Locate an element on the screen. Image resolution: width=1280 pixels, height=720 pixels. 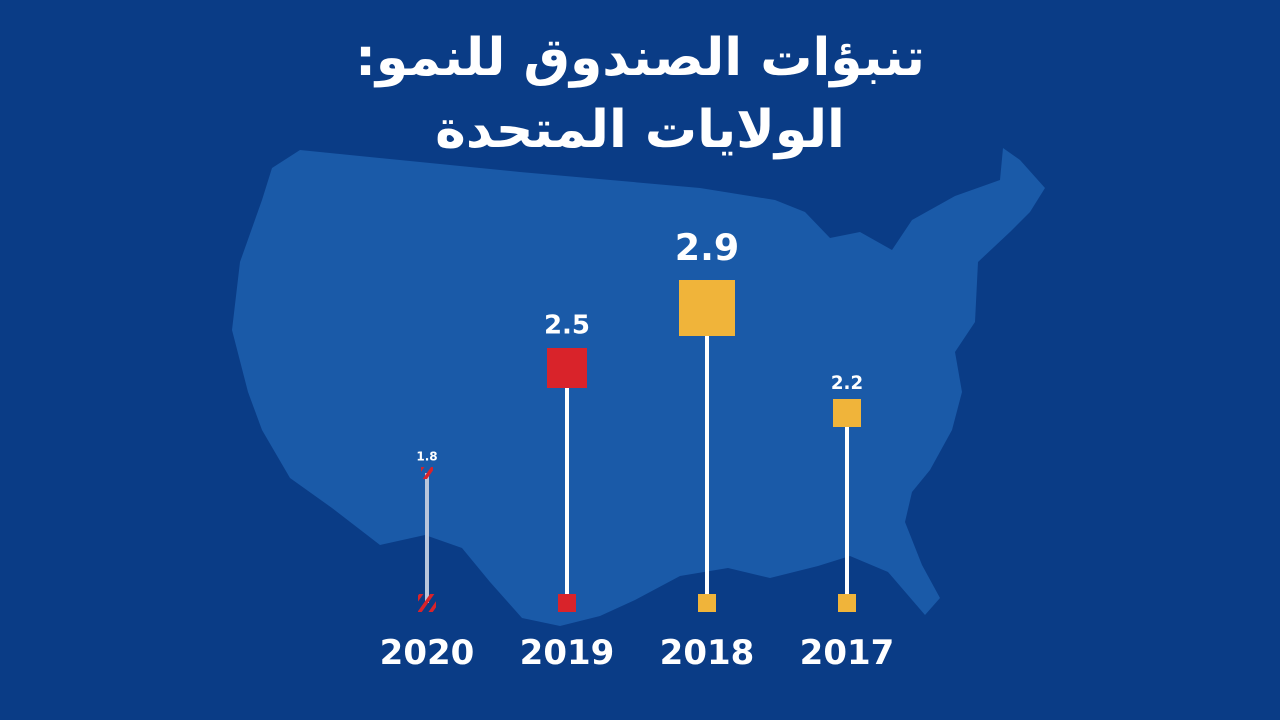
value-label-2019: 2.5 is located at coordinates (567, 326).